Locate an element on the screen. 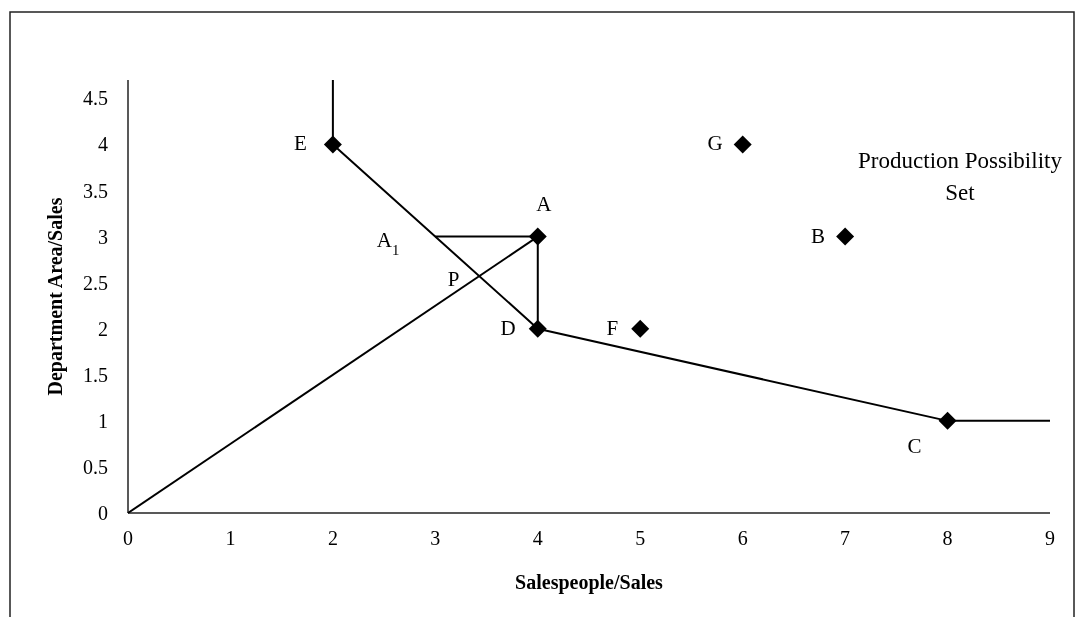  annotation: Production Possibility Set is located at coordinates (960, 176).